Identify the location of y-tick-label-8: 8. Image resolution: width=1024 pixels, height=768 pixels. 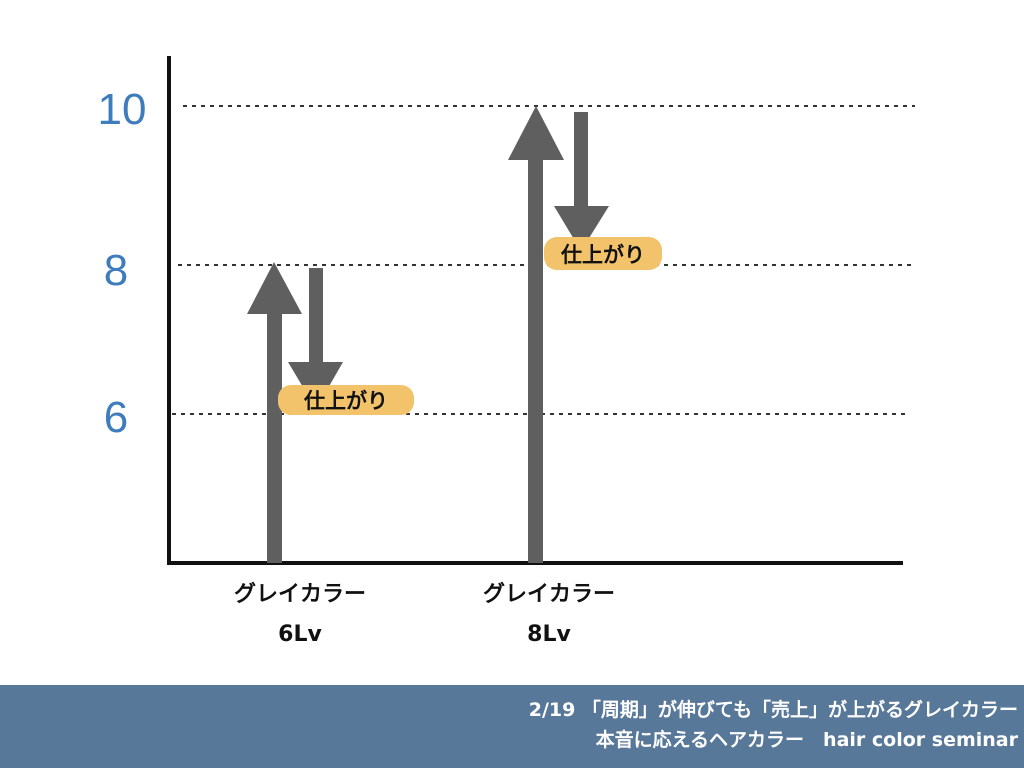
(116, 270).